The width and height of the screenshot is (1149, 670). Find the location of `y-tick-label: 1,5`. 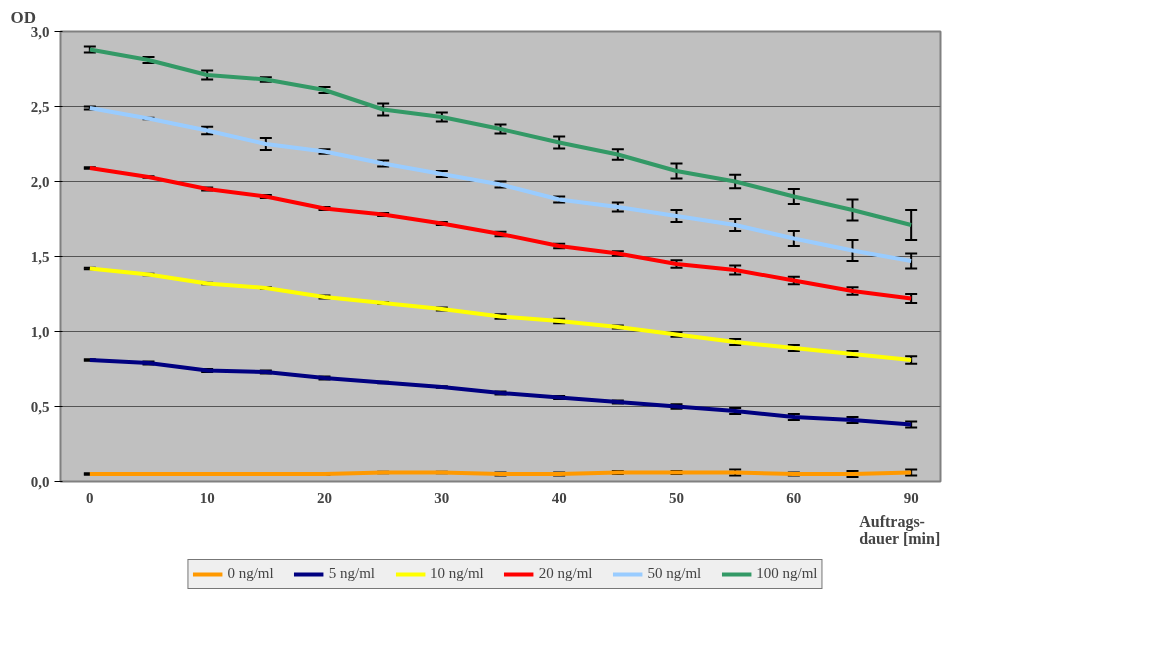

y-tick-label: 1,5 is located at coordinates (40, 256).